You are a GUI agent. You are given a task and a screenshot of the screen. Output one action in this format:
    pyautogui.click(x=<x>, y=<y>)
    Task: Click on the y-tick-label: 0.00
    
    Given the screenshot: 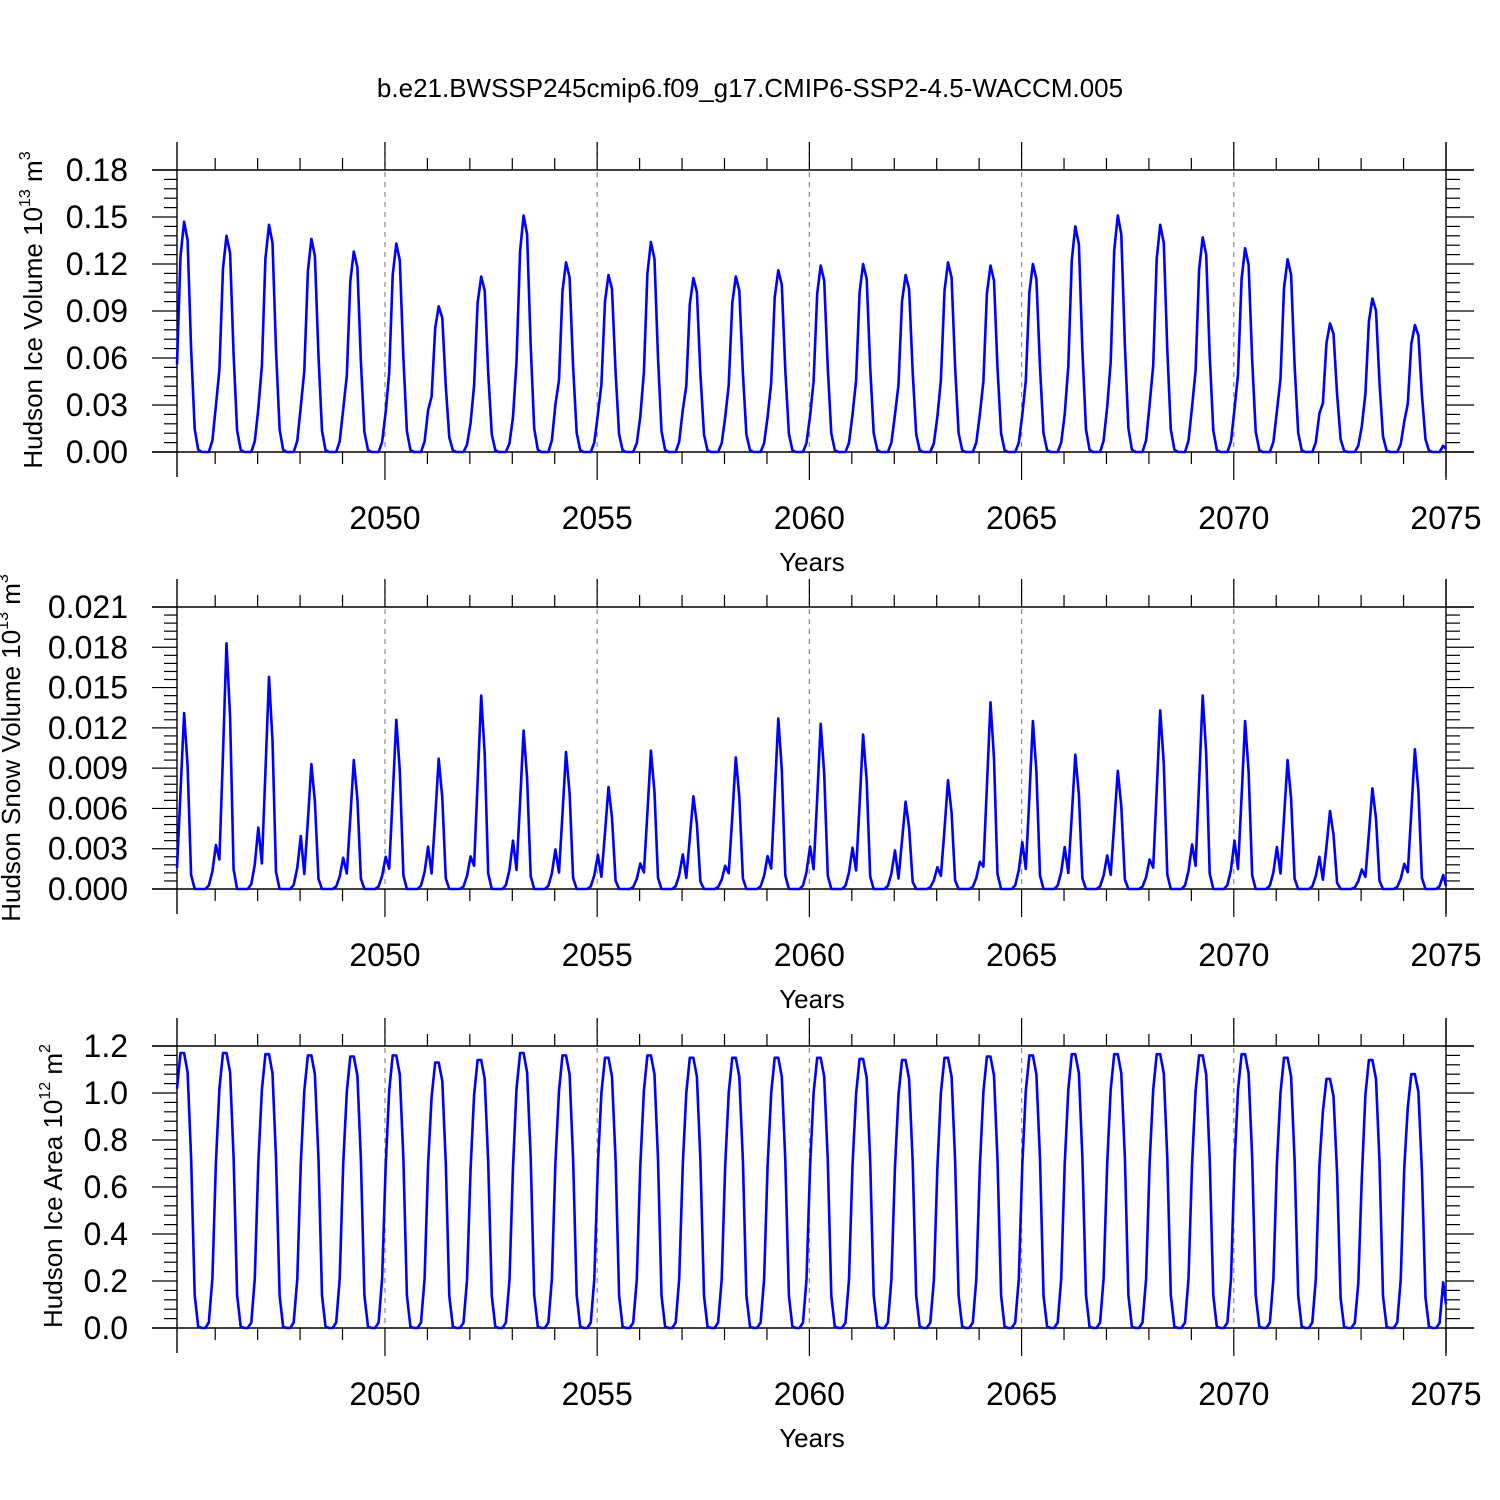 What is the action you would take?
    pyautogui.click(x=97, y=452)
    